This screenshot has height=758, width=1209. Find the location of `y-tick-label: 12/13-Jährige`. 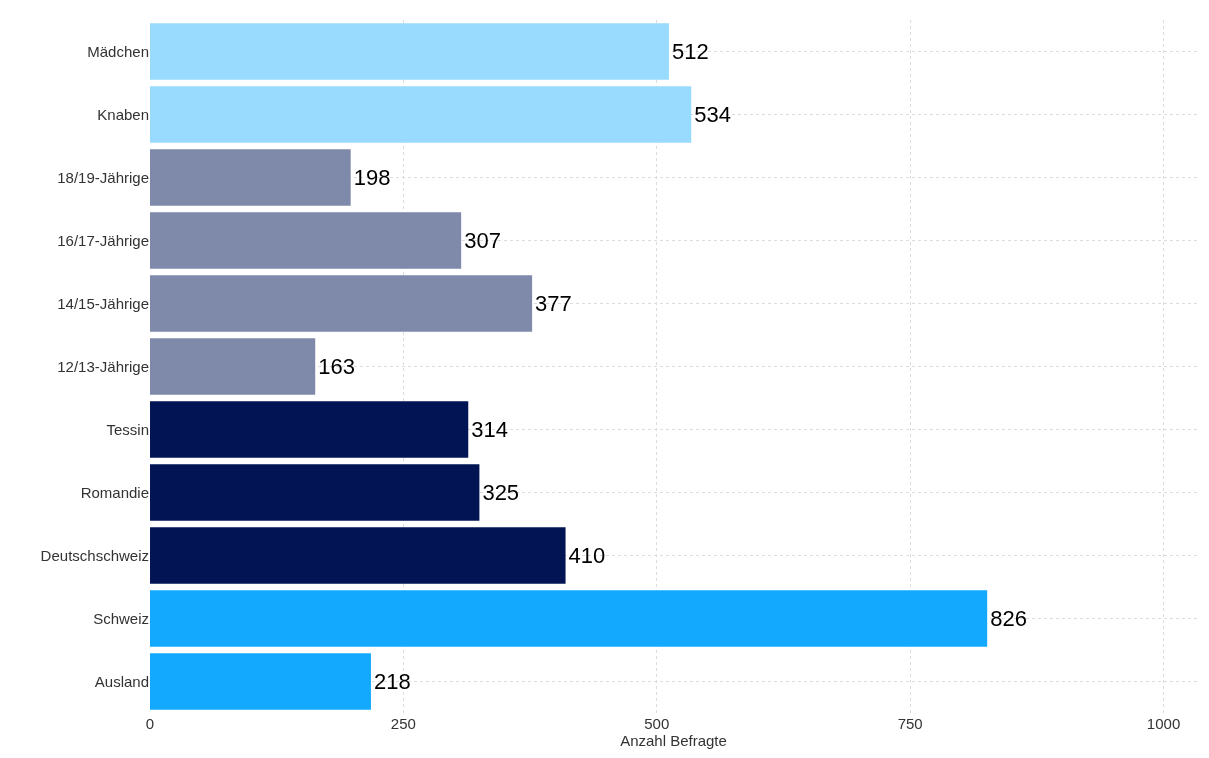

y-tick-label: 12/13-Jährige is located at coordinates (103, 366).